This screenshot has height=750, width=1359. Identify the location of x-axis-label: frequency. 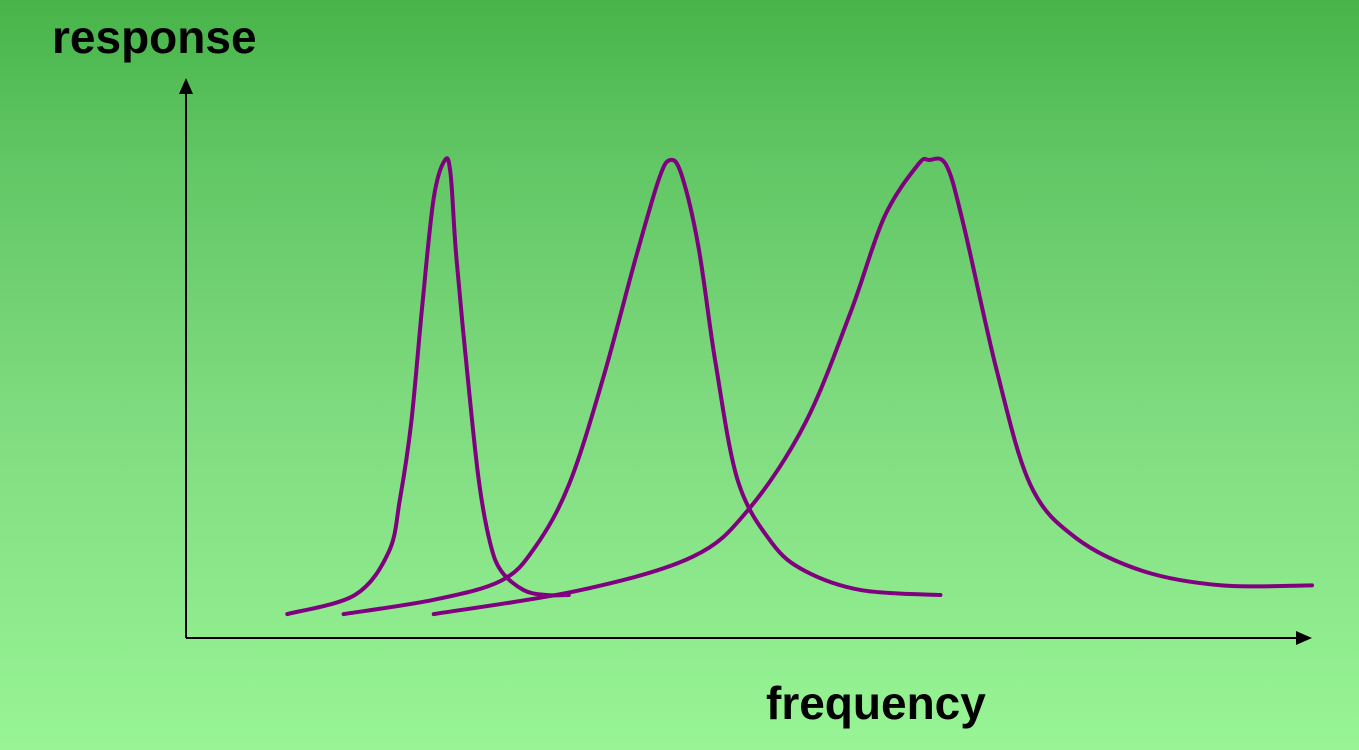
(876, 703).